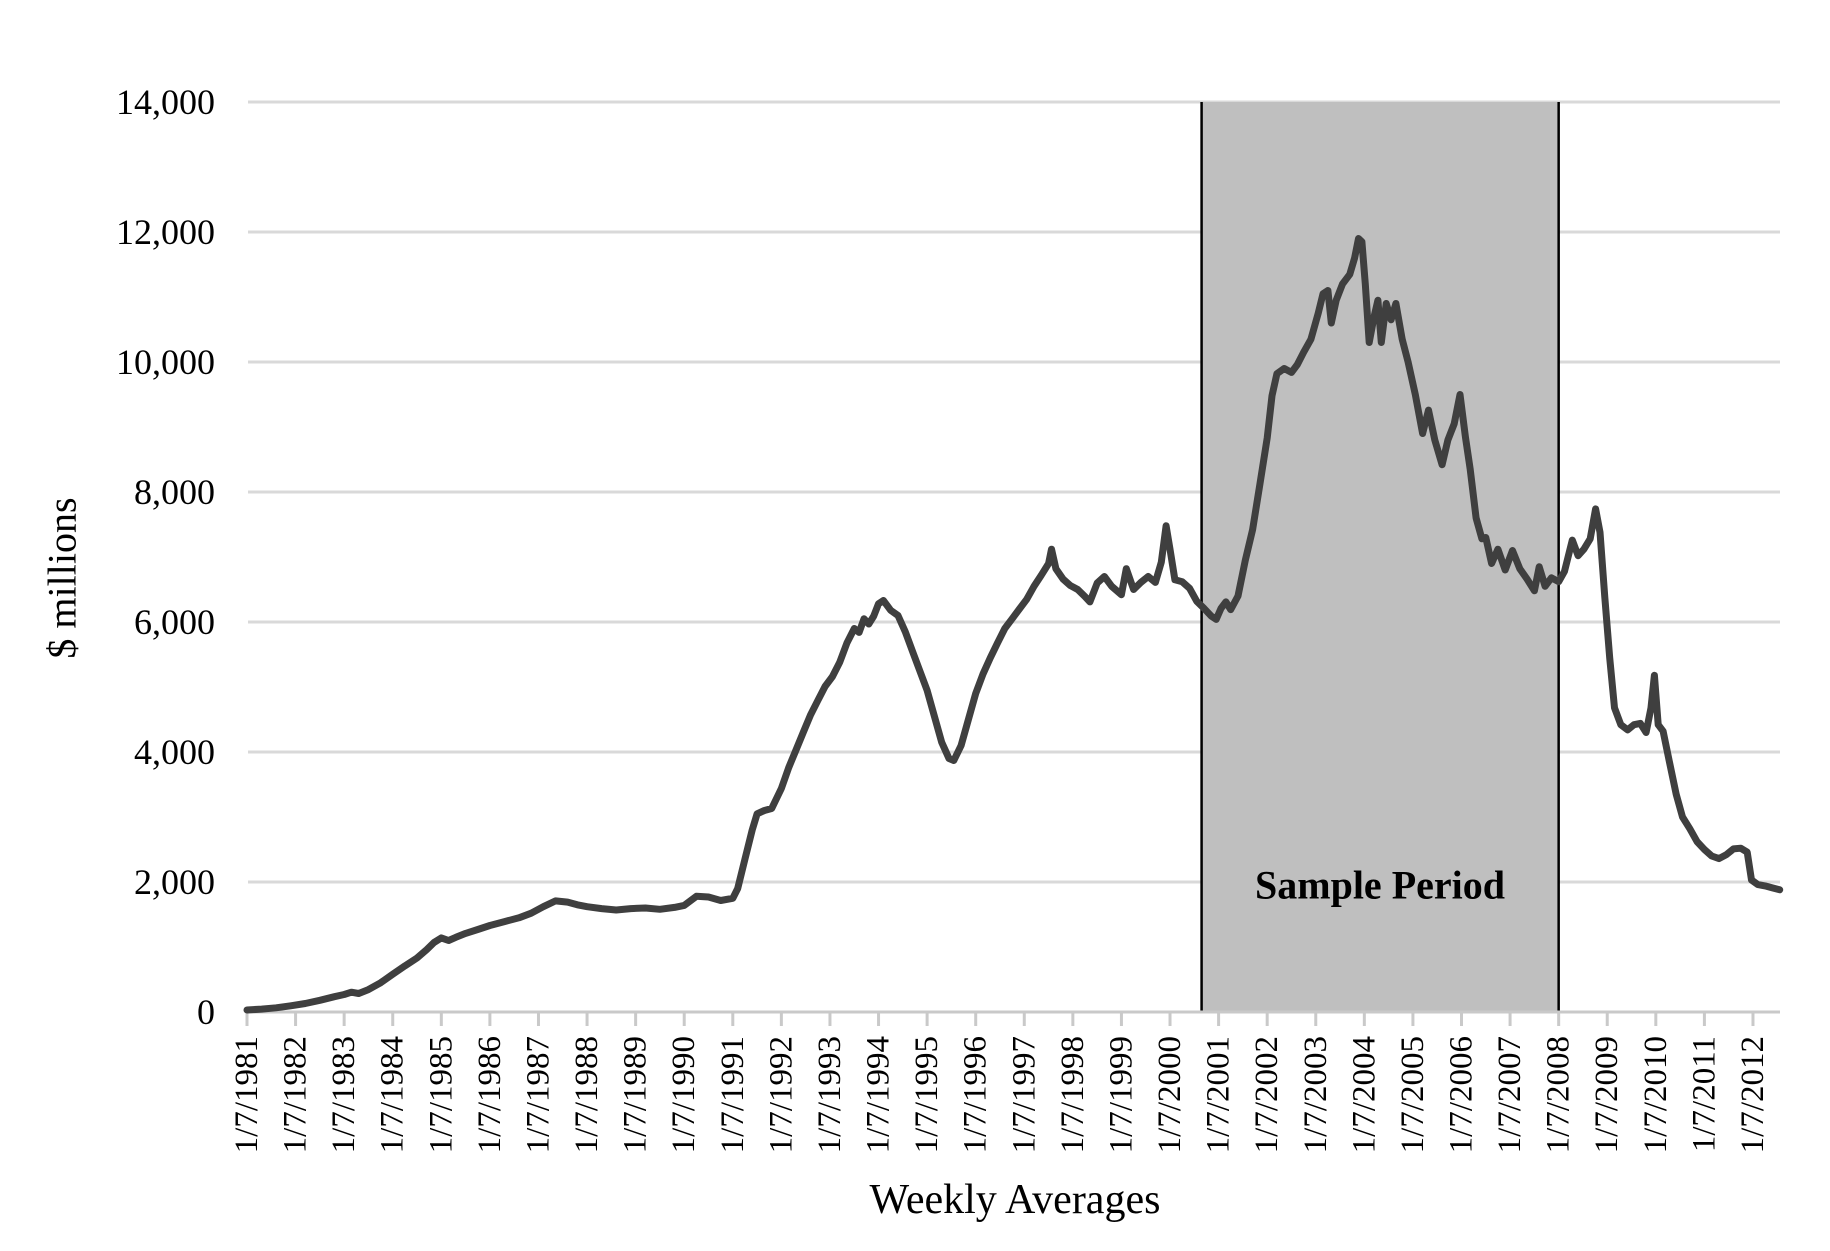 Image resolution: width=1830 pixels, height=1251 pixels. I want to click on x-tick-label: 1/7/1997, so click(1024, 1094).